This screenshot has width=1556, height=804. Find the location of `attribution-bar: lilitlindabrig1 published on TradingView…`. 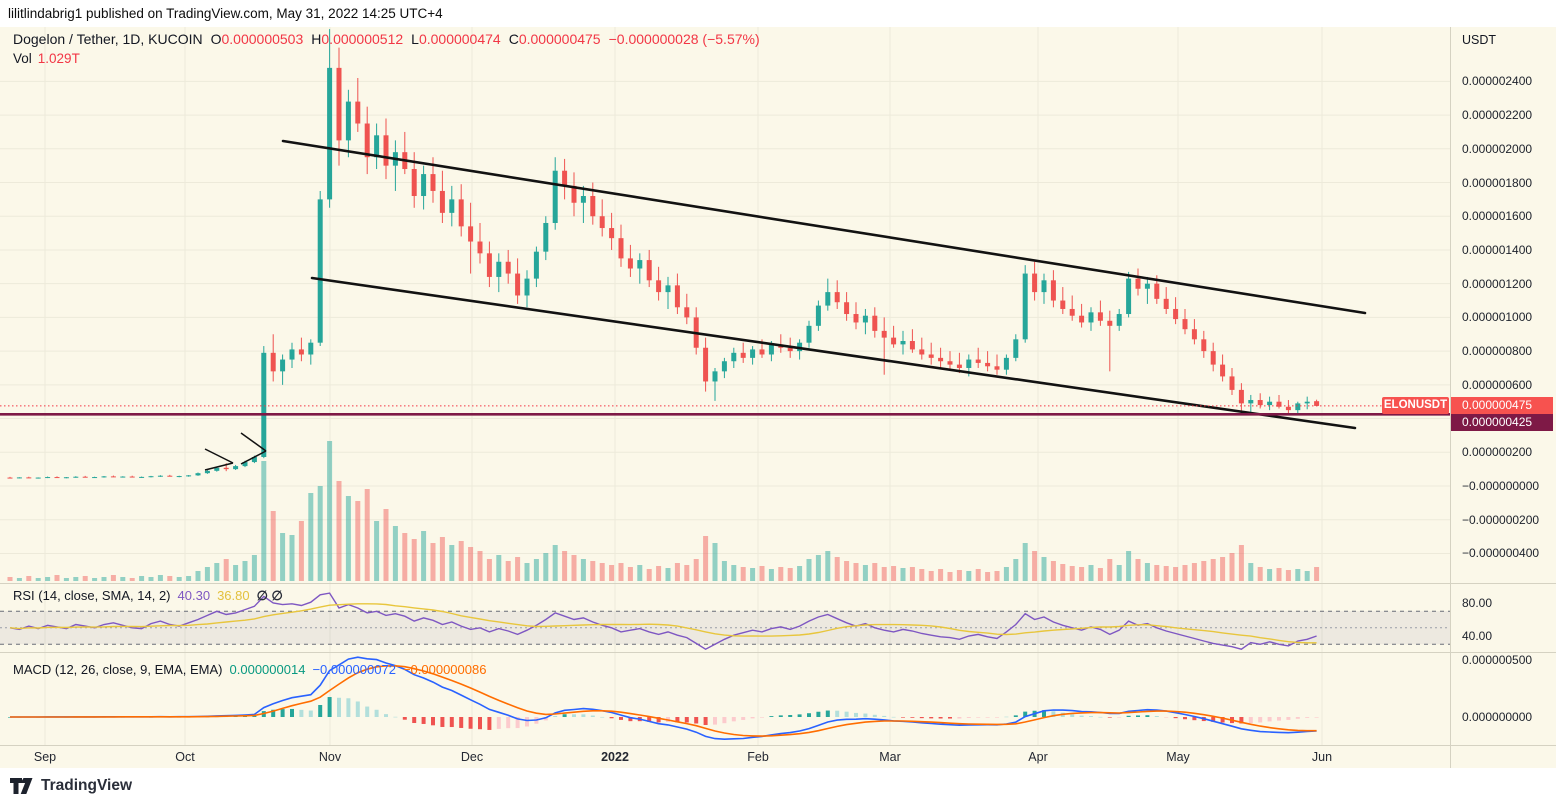

attribution-bar: lilitlindabrig1 published on TradingView… is located at coordinates (778, 13).